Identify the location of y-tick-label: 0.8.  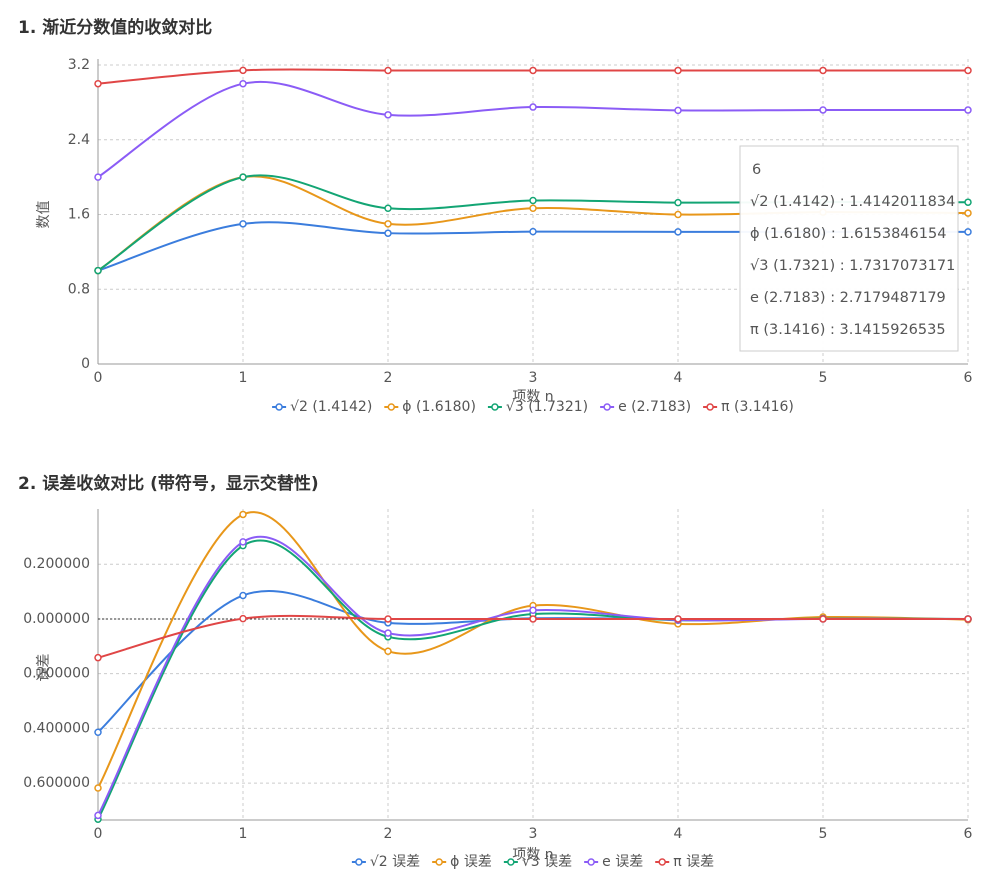
(79, 289).